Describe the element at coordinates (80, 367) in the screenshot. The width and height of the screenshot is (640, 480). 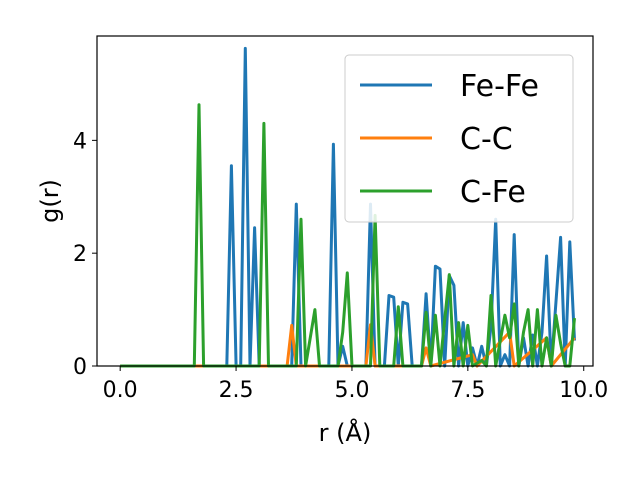
I see `y-tick-label: 0` at that location.